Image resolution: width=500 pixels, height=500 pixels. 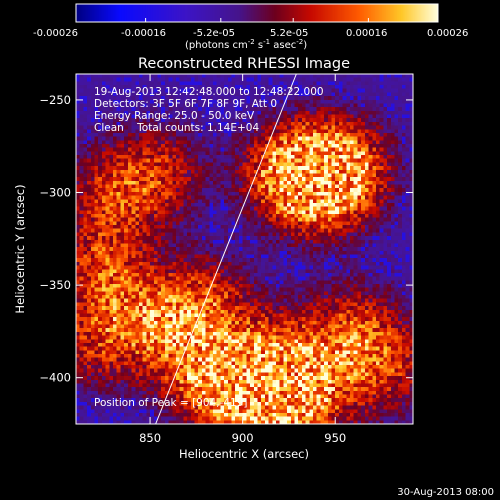 What do you see at coordinates (257, 20) in the screenshot?
I see `colorbar-ticks` at bounding box center [257, 20].